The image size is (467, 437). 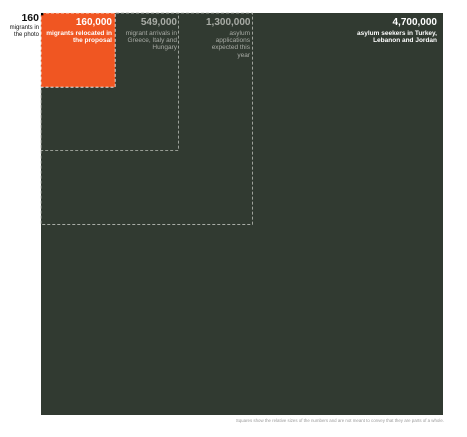 What do you see at coordinates (78, 50) in the screenshot?
I see `square-migrants-relocated` at bounding box center [78, 50].